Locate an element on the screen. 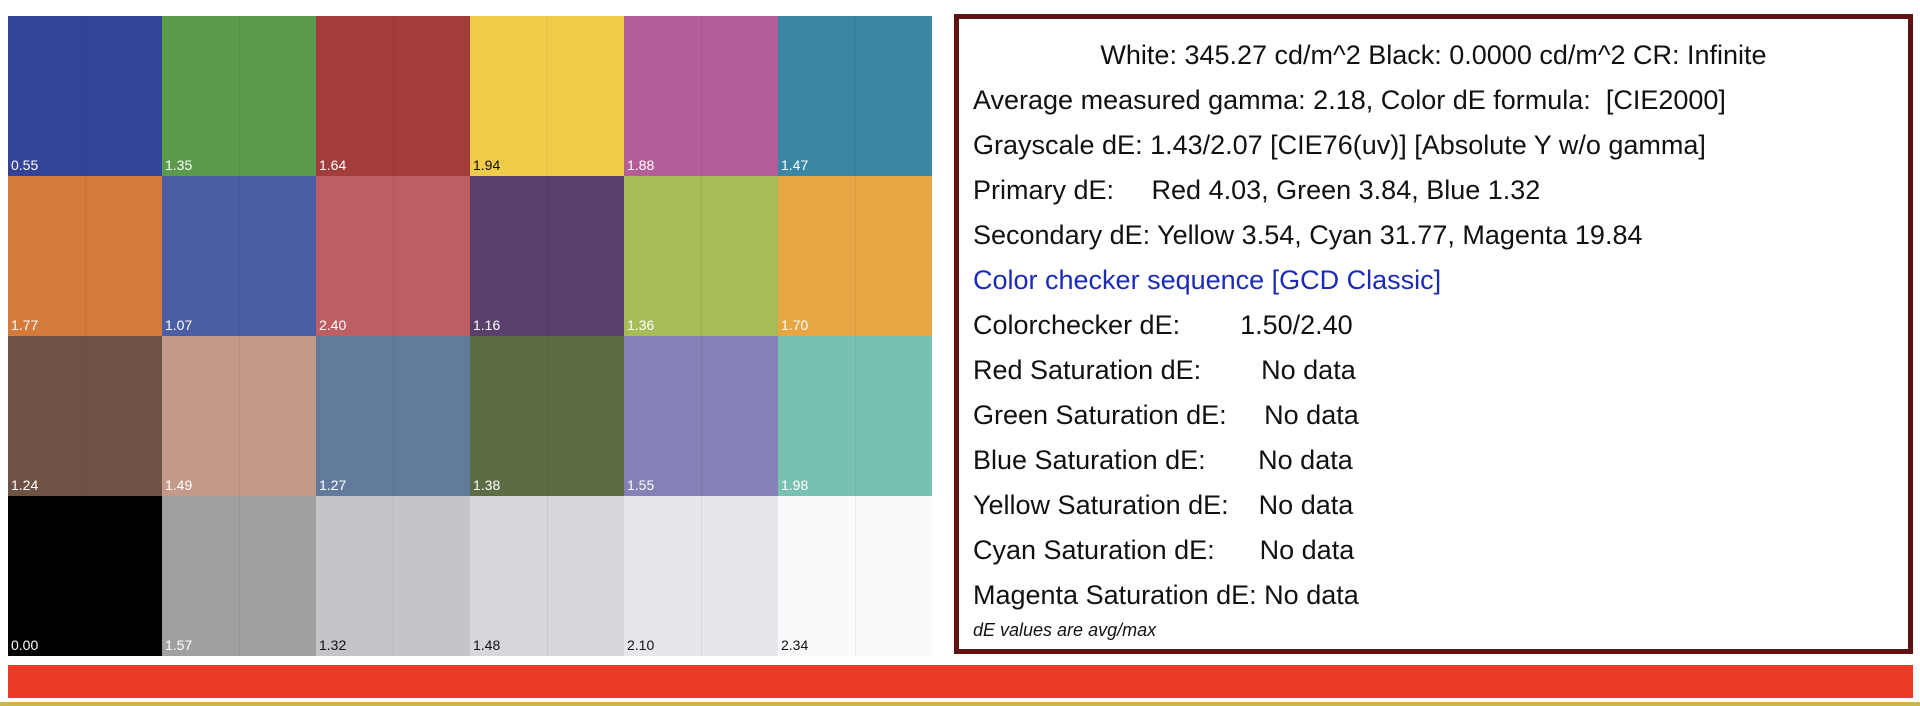 The image size is (1920, 706). colorchecker-de: Colorchecker dE: 1.50/2.40 is located at coordinates (1163, 325).